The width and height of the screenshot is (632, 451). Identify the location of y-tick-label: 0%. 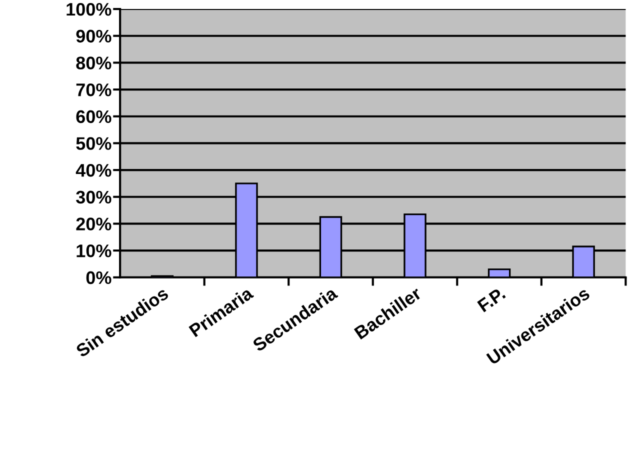
(99, 277).